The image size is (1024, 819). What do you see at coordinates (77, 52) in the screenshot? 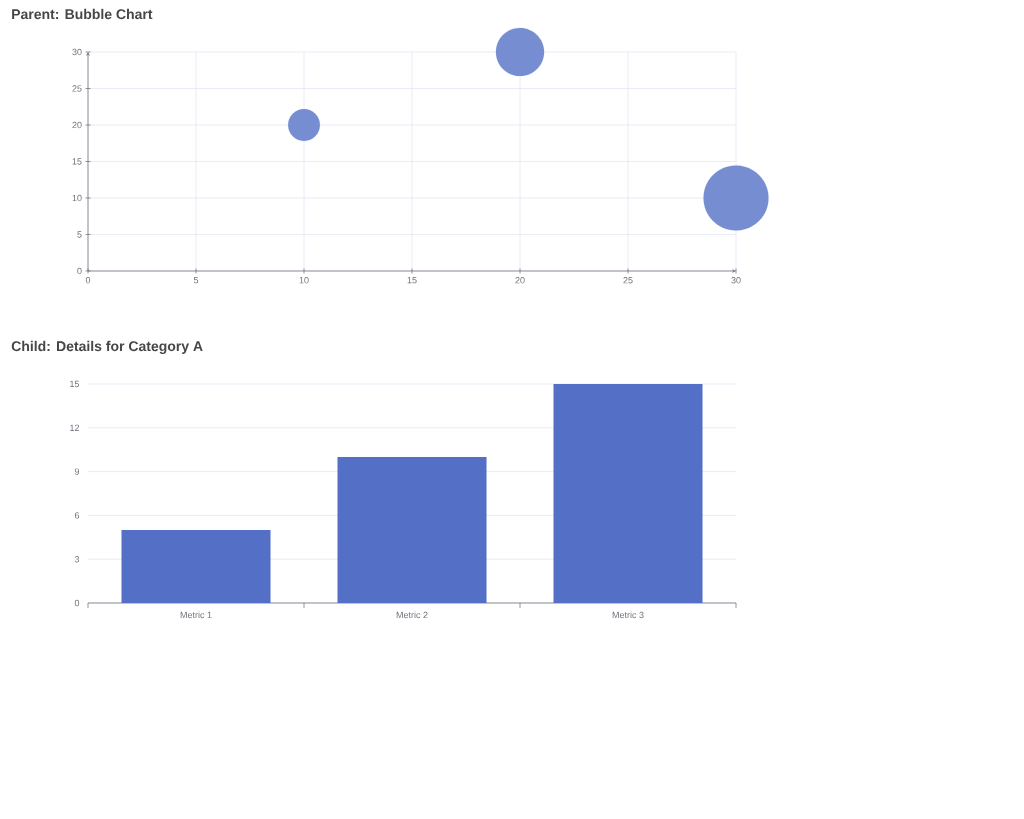
I see `y-tick-label: 30` at bounding box center [77, 52].